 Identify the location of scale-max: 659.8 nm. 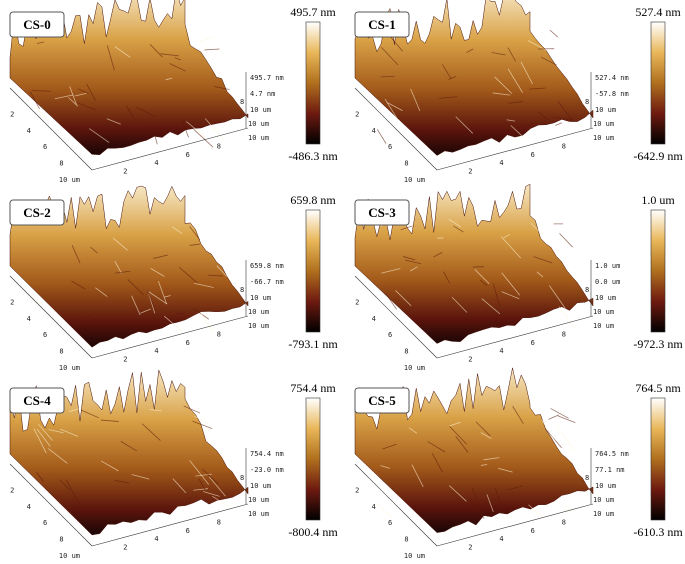
(313, 200).